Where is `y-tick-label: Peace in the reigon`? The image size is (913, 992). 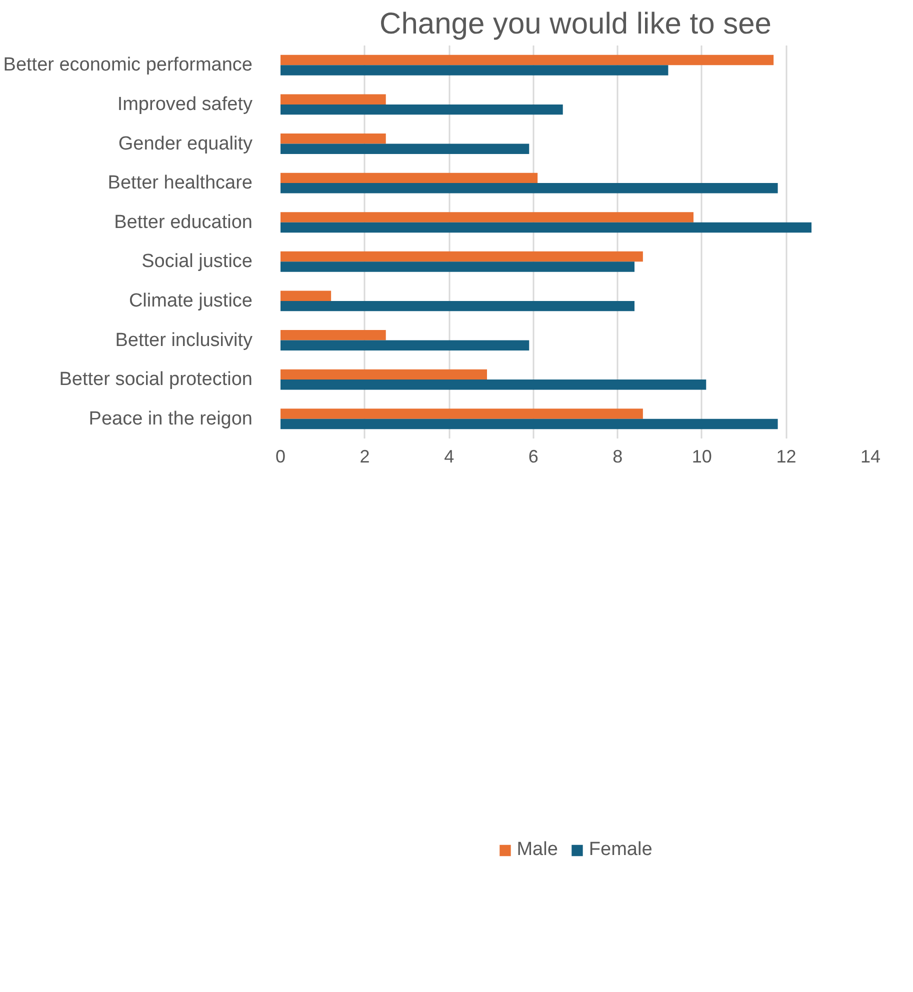 y-tick-label: Peace in the reigon is located at coordinates (170, 419).